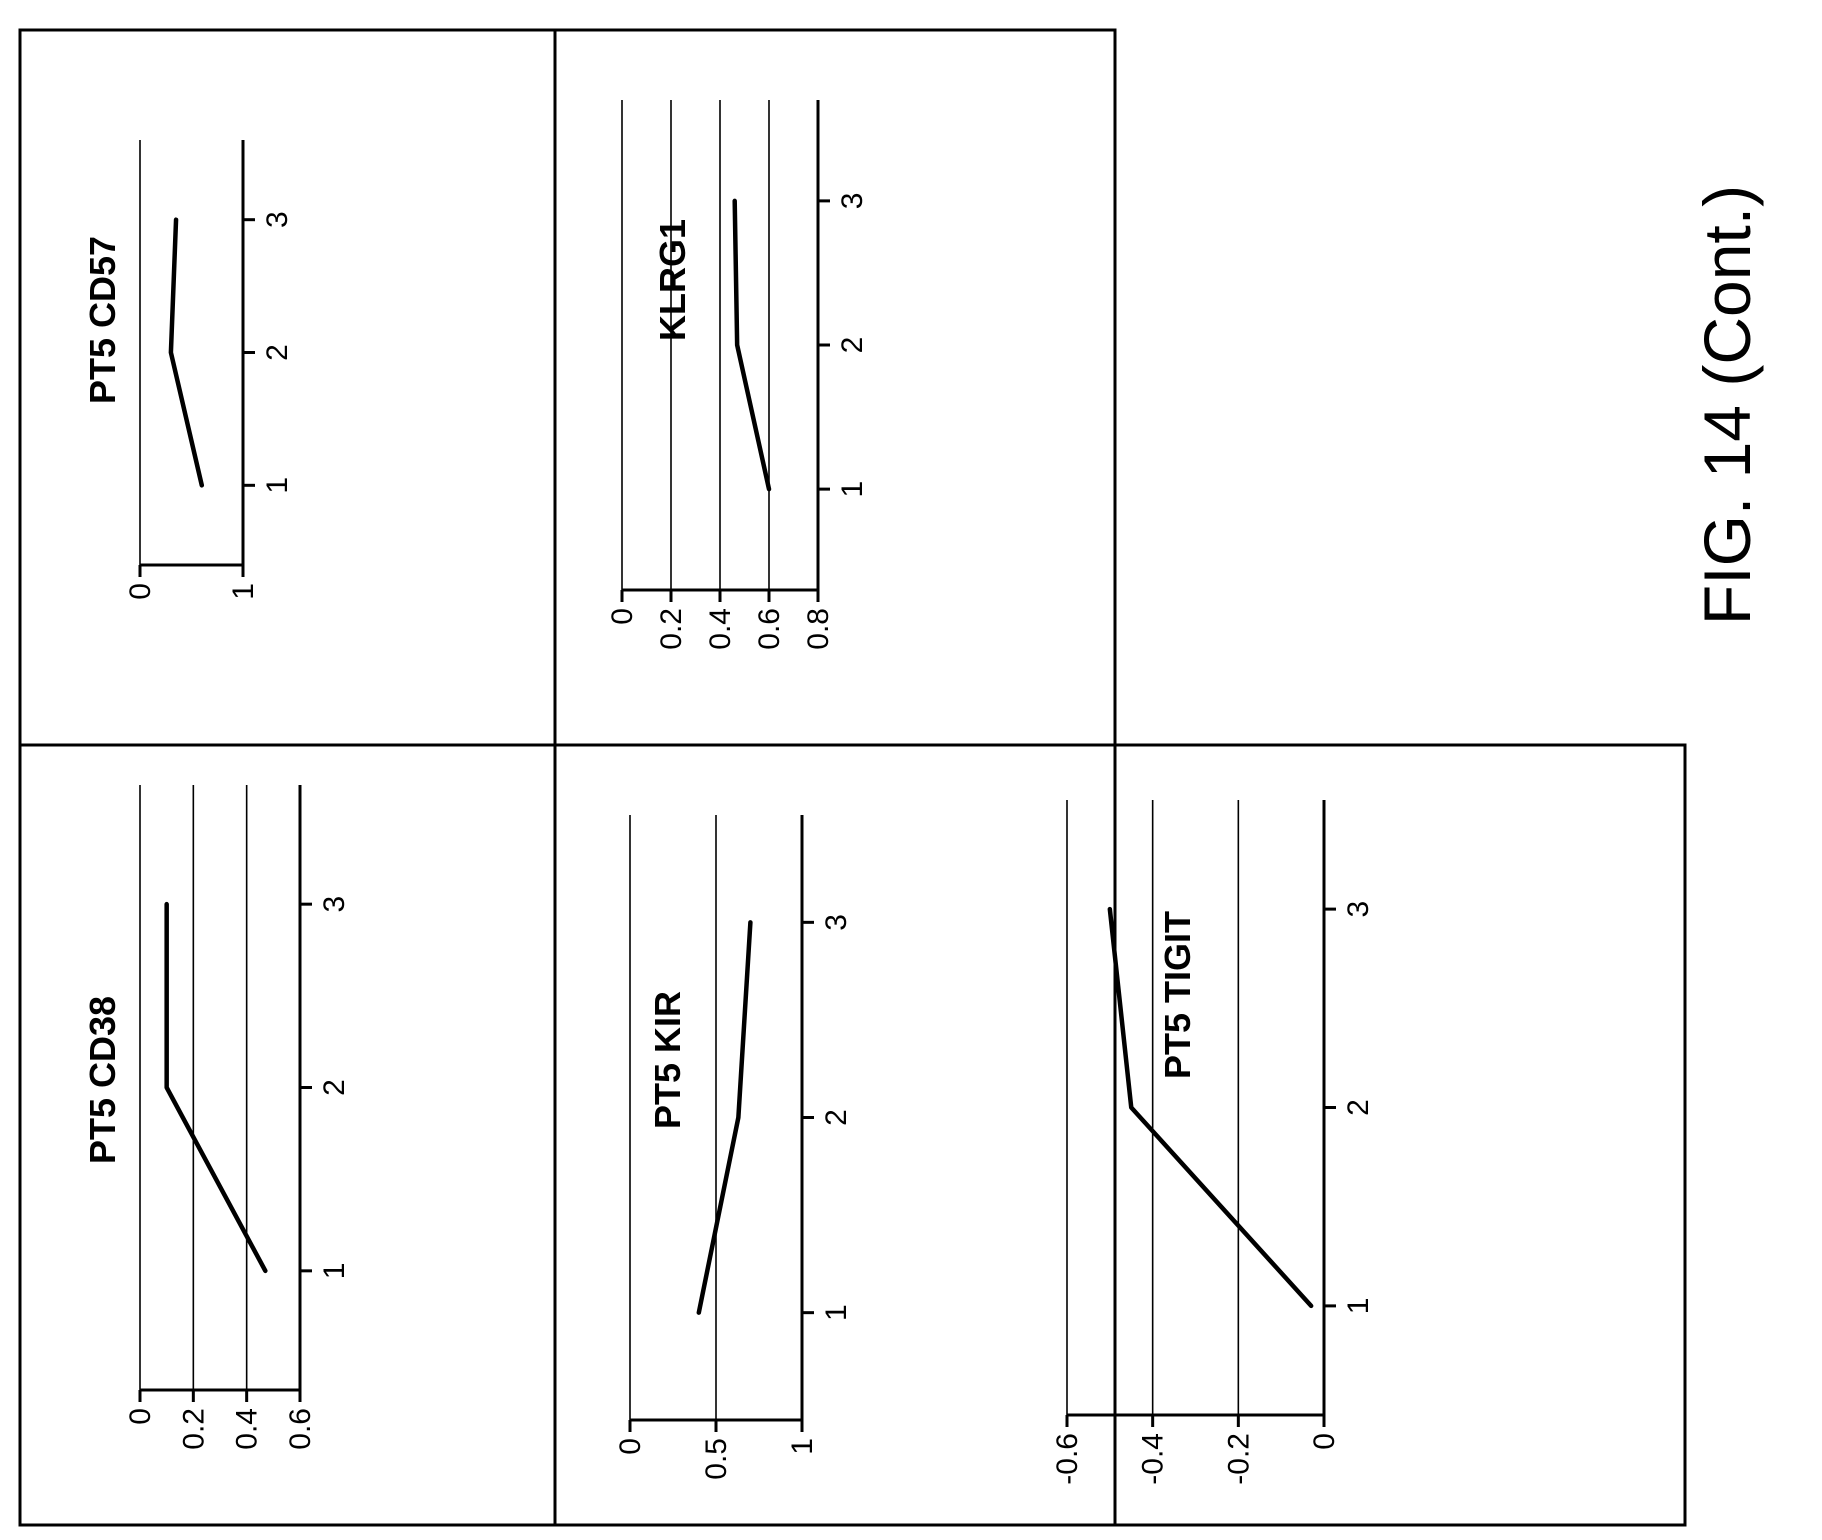  Describe the element at coordinates (1727, 405) in the screenshot. I see `figure-caption: FIG. 14 (Cont.)` at that location.